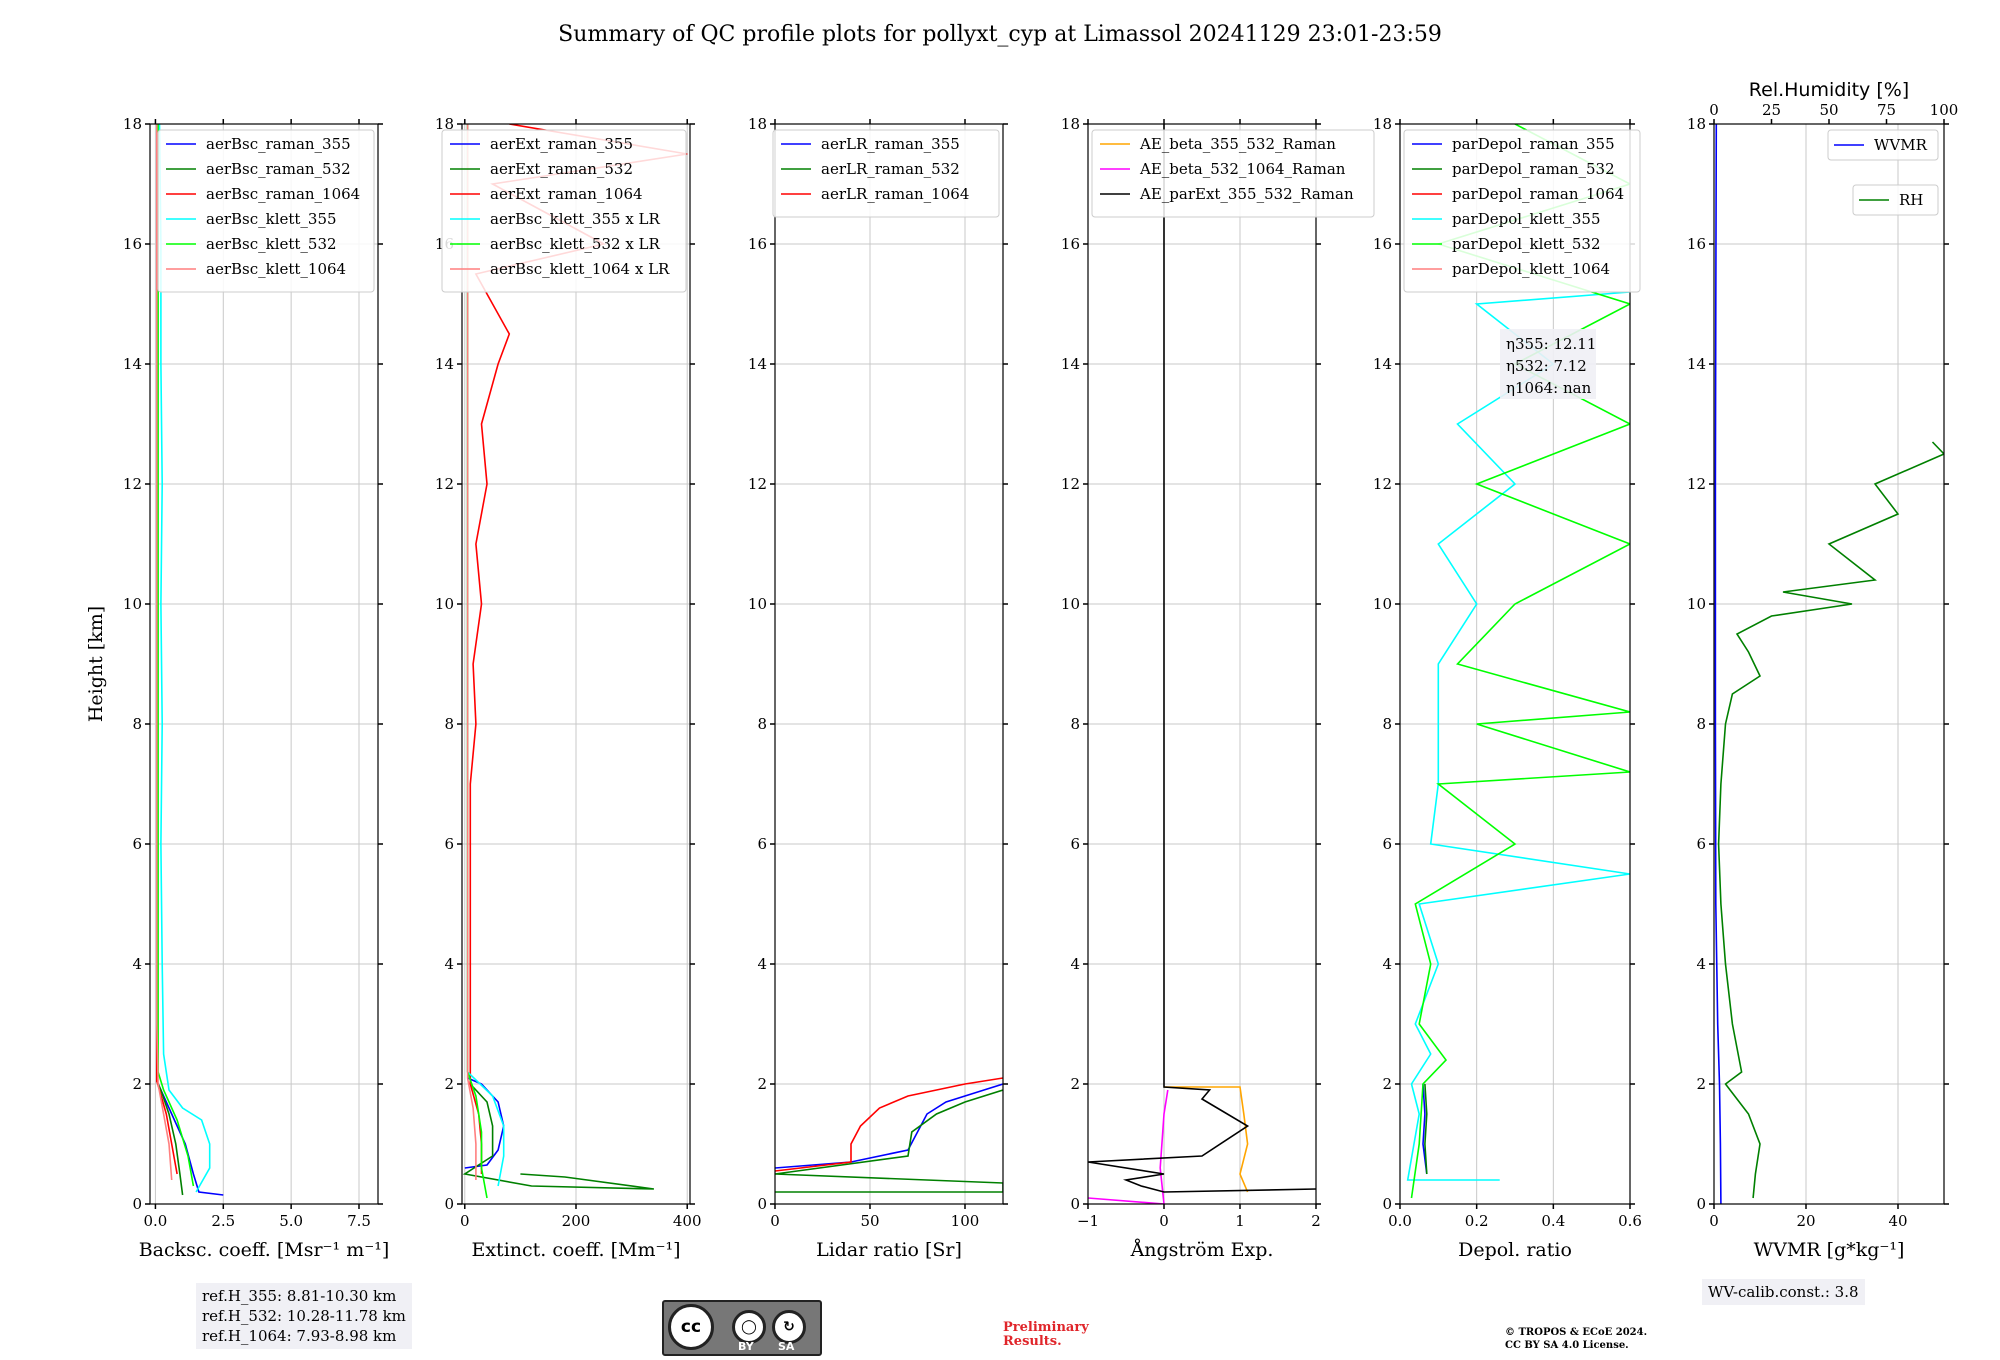 This screenshot has height=1360, width=2000. I want to click on x-axis-label: Ångström Exp., so click(1202, 1250).